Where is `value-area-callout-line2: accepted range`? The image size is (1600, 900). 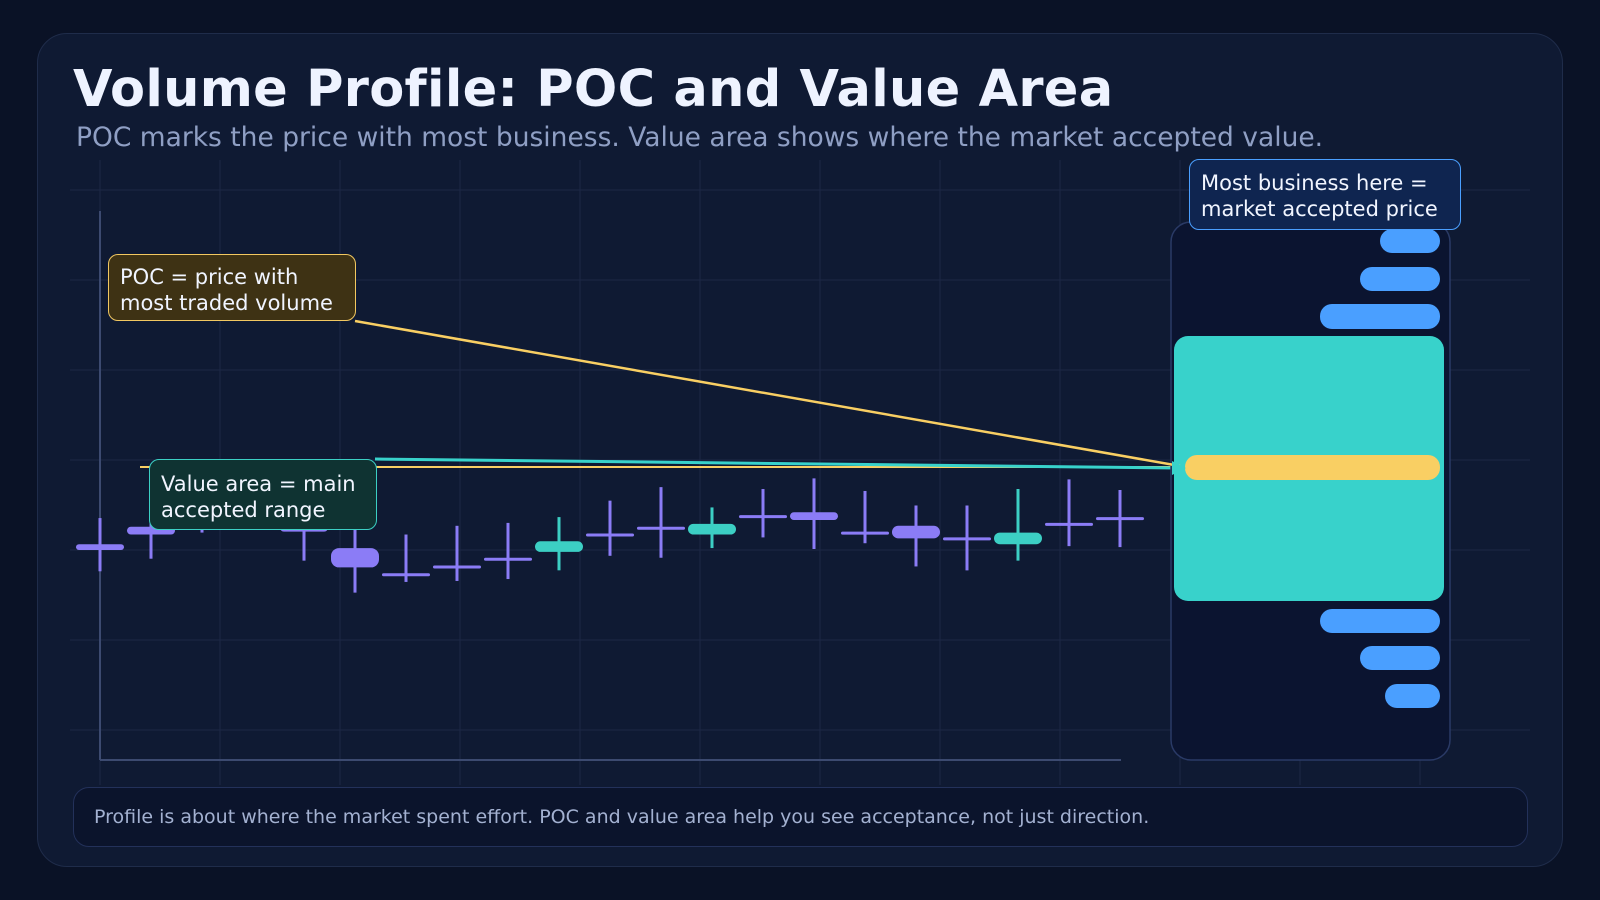
value-area-callout-line2: accepted range is located at coordinates (243, 510).